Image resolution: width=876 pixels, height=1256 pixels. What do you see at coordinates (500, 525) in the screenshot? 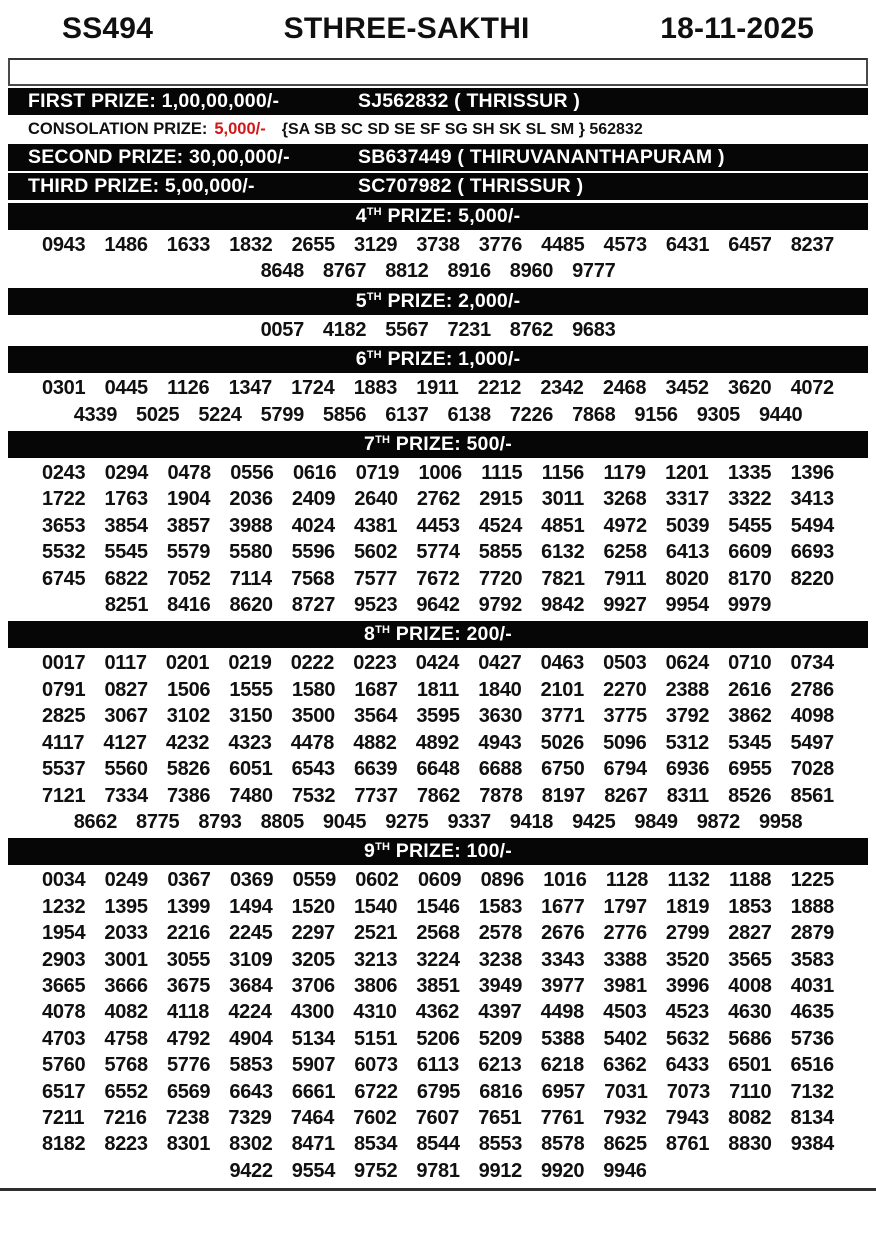
I see `winning-number: 4524` at bounding box center [500, 525].